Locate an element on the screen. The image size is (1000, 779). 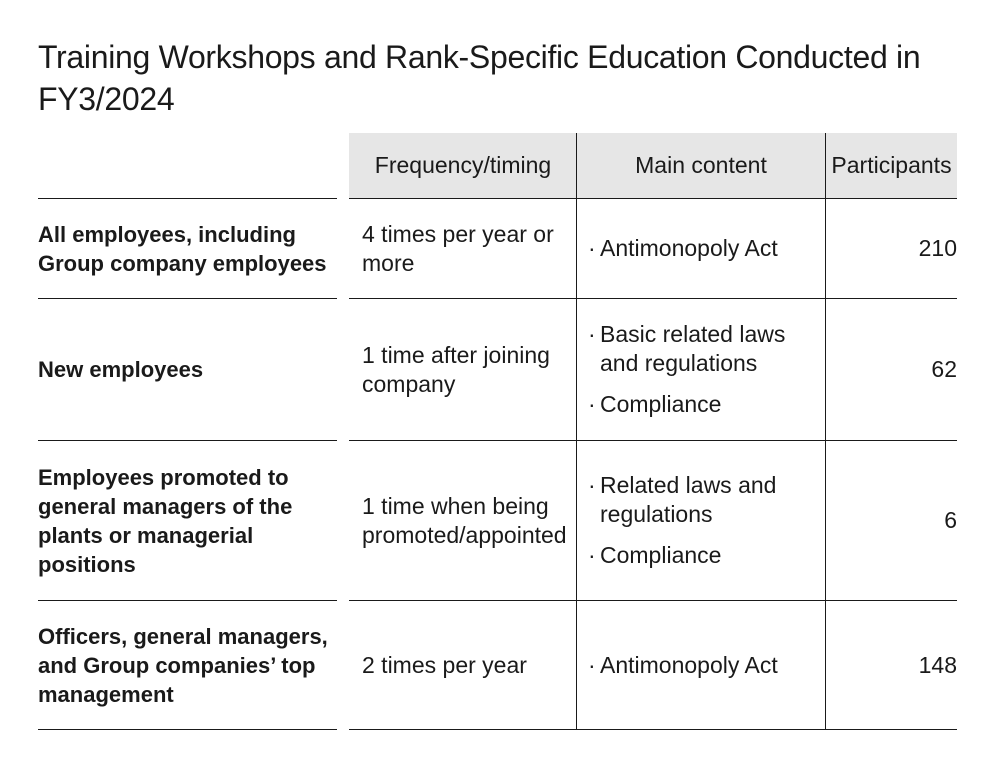
table-cell-frequency: 1 time after joining company is located at coordinates (456, 369).